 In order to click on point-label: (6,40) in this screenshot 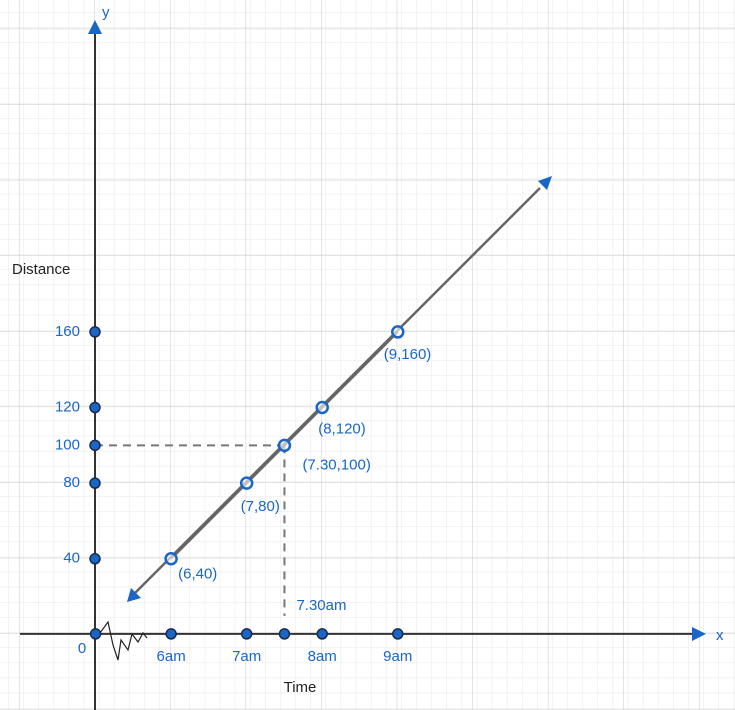, I will do `click(197, 574)`.